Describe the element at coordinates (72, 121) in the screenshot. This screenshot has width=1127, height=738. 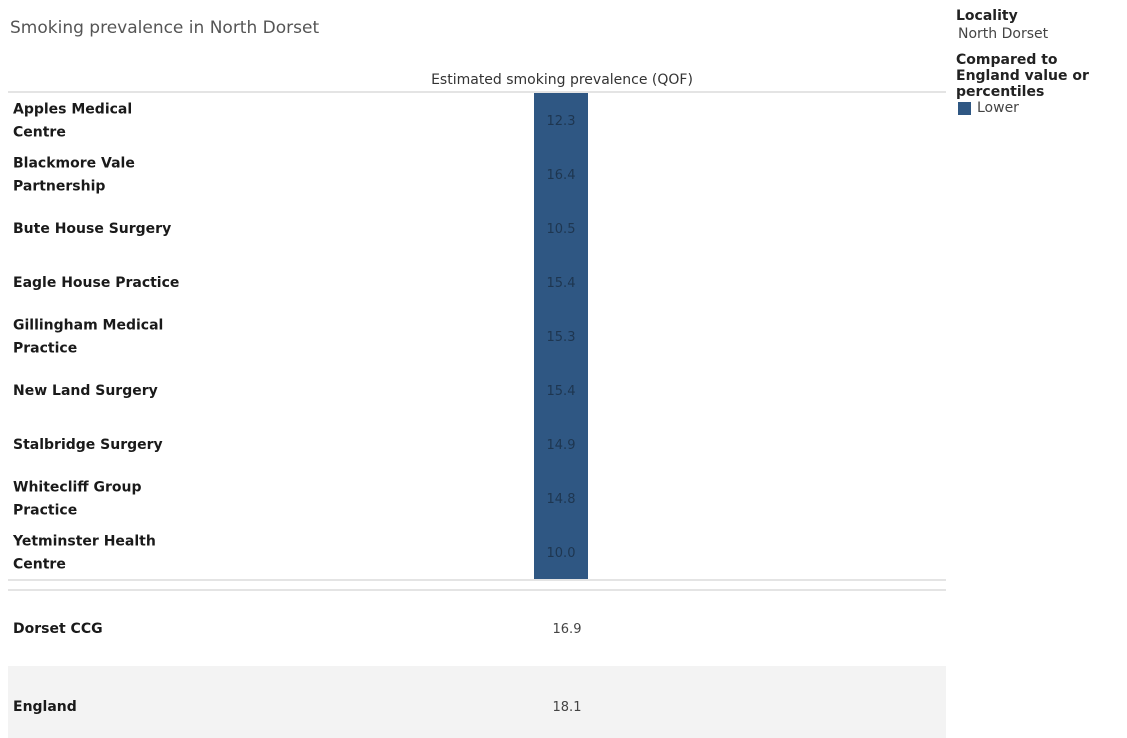
I see `row-label: Apples Medical Centre` at that location.